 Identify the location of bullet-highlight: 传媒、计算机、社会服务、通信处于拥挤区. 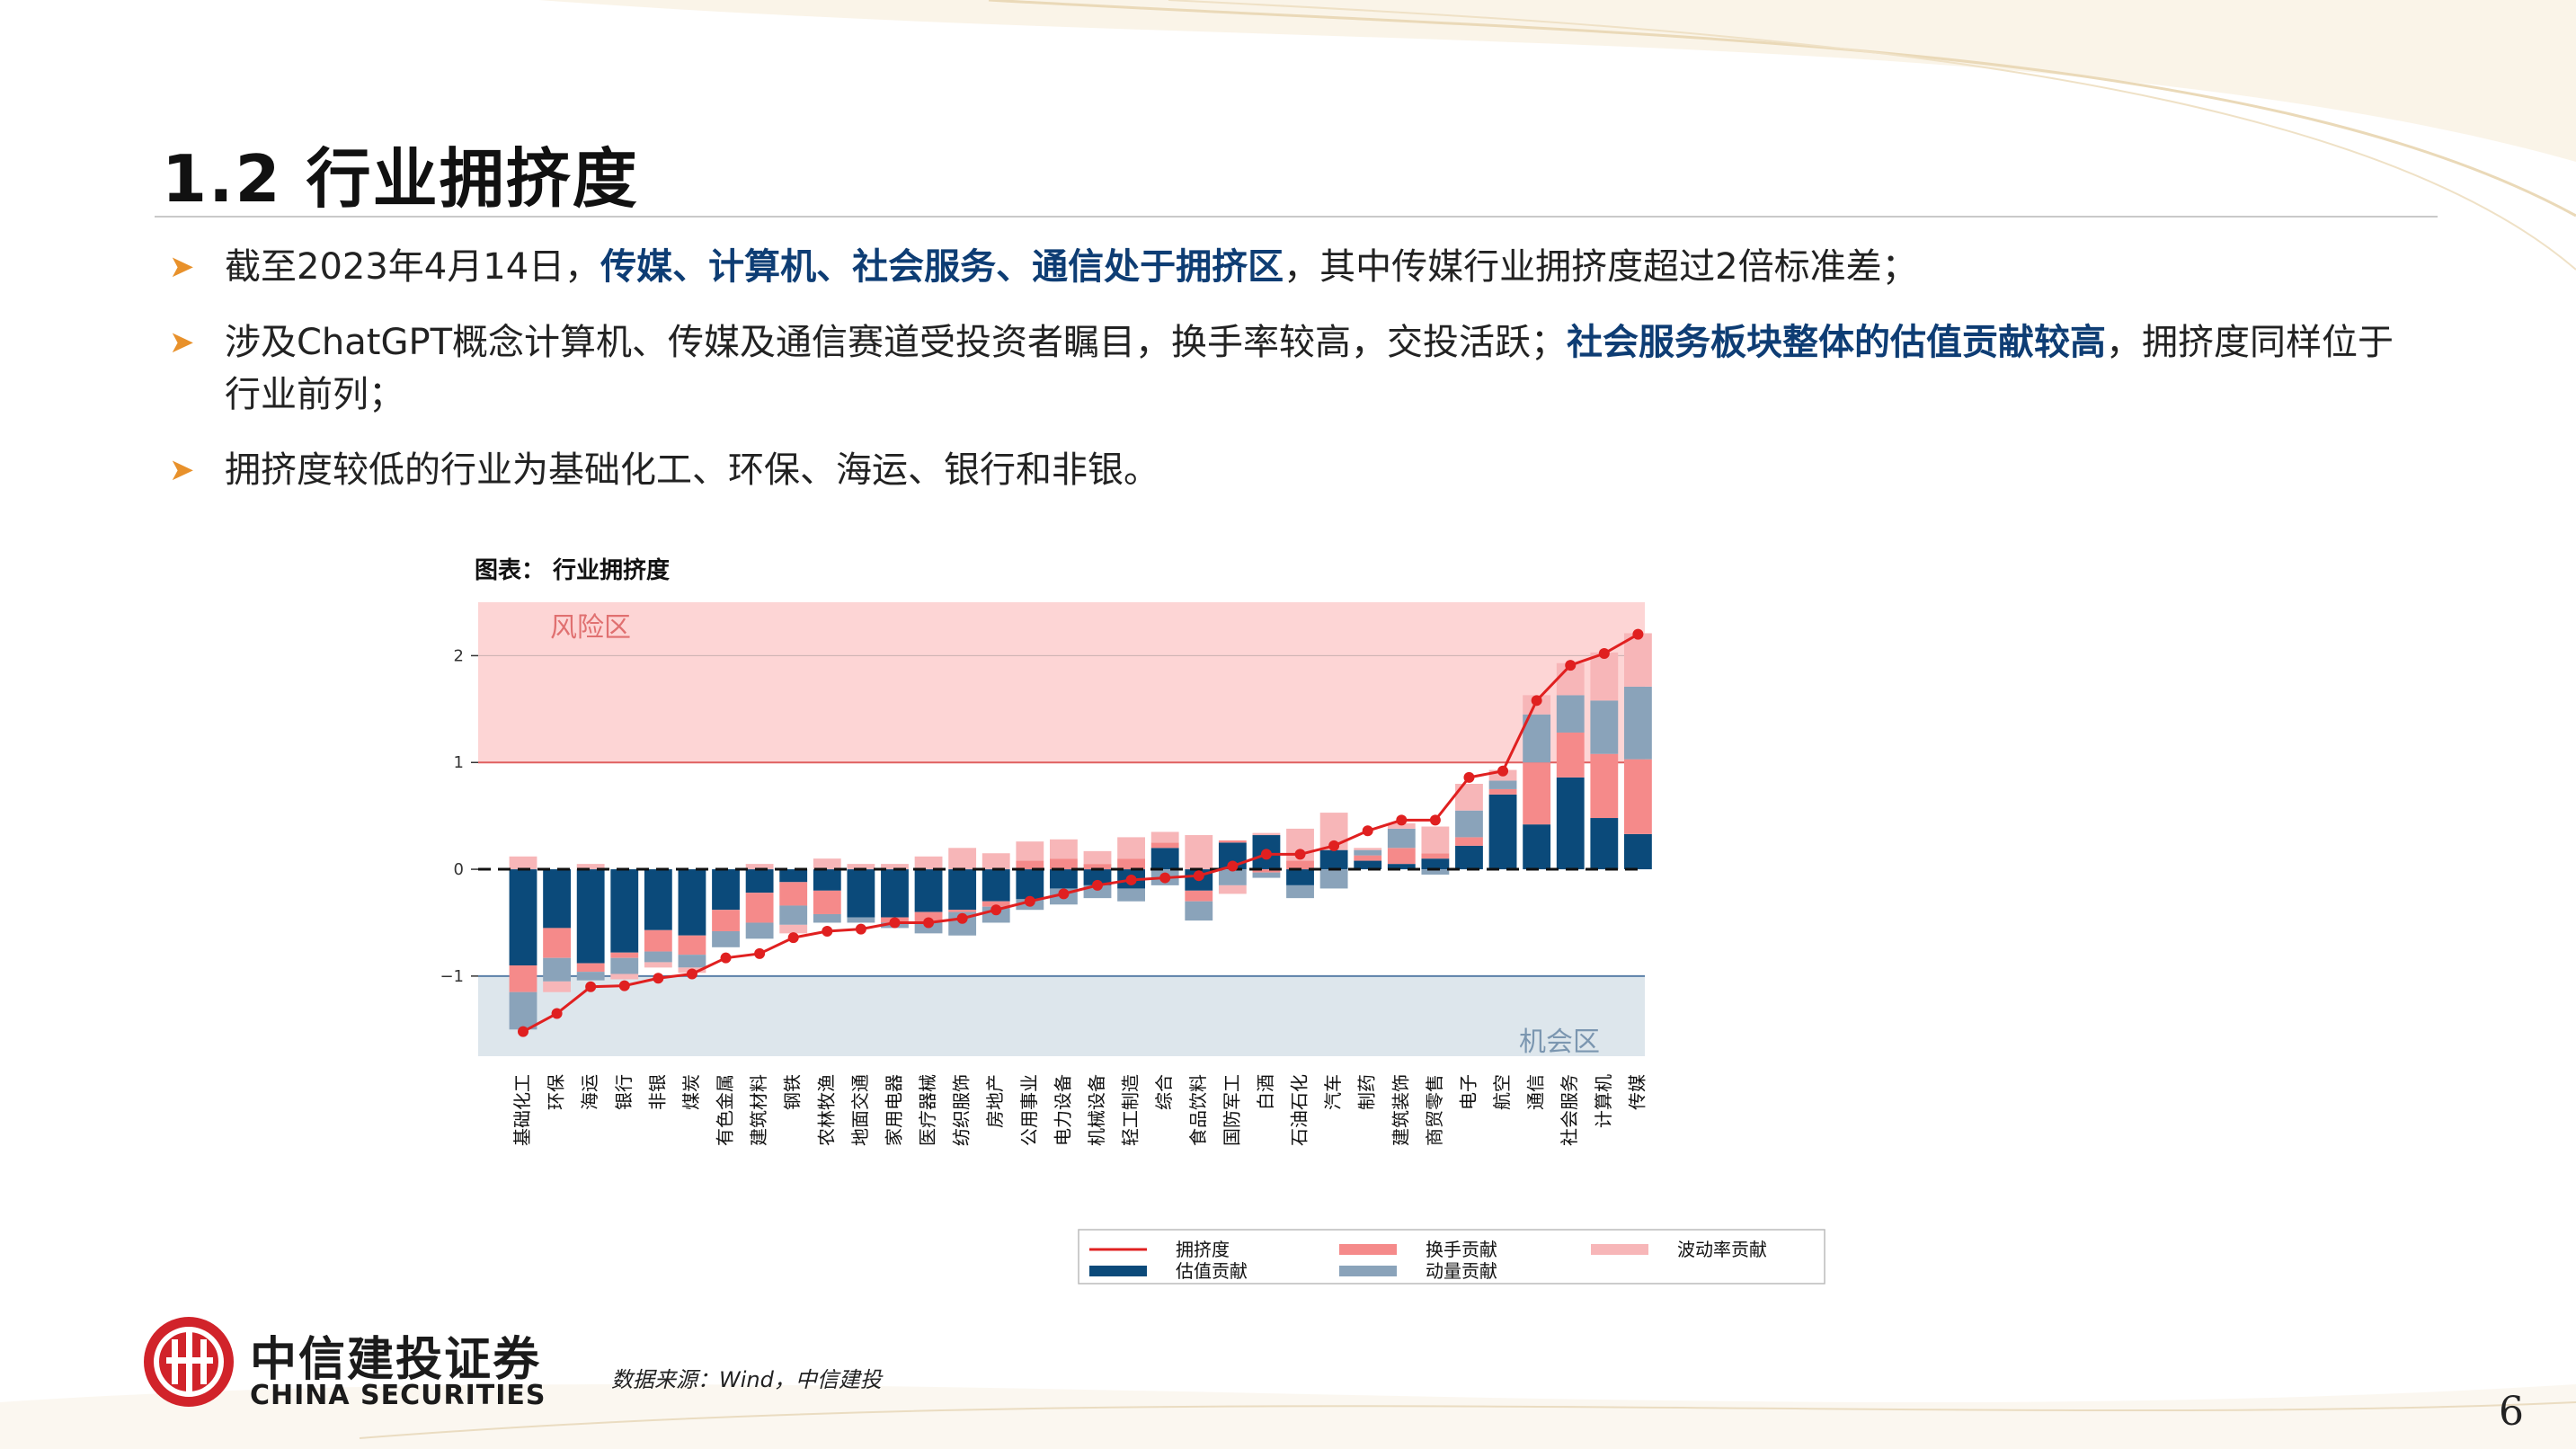
(942, 267).